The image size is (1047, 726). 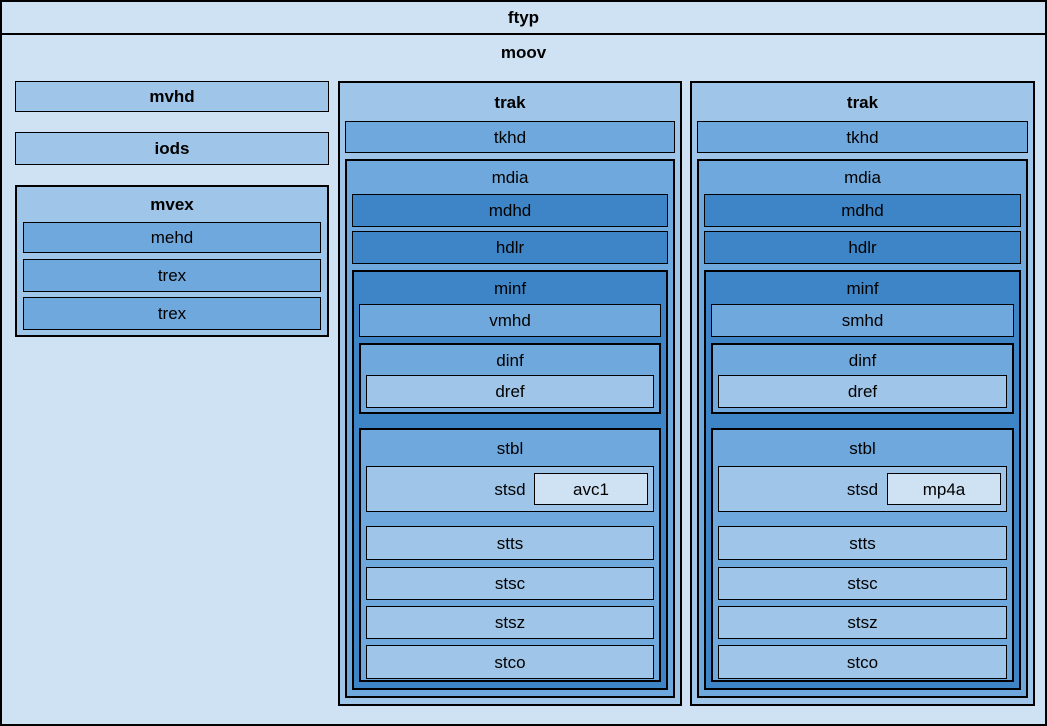 I want to click on video-trak-label-row: trak, so click(x=510, y=102).